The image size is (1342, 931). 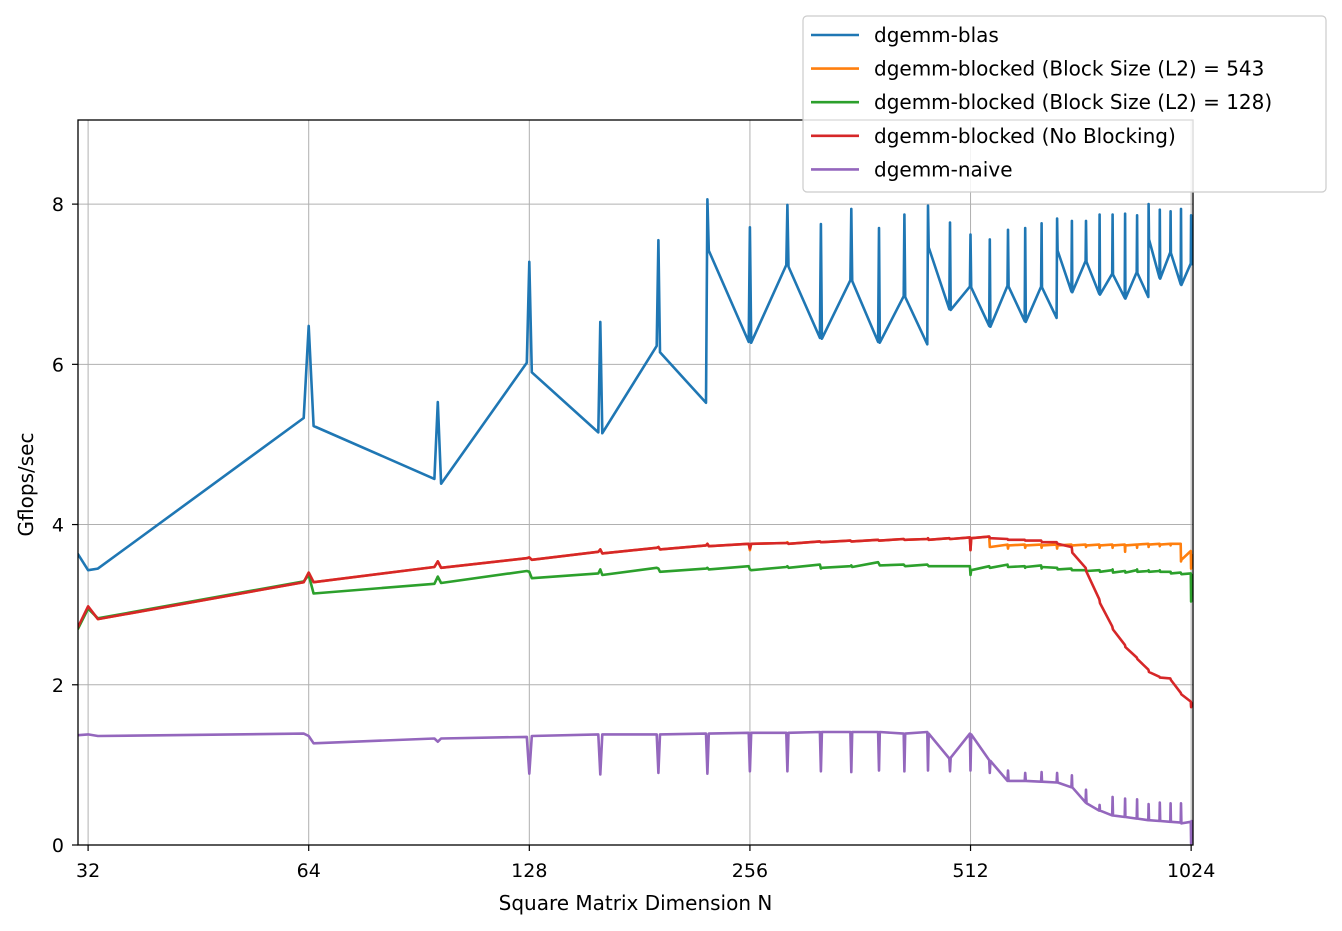 What do you see at coordinates (636, 903) in the screenshot?
I see `x-axis-label: Square Matrix Dimension N` at bounding box center [636, 903].